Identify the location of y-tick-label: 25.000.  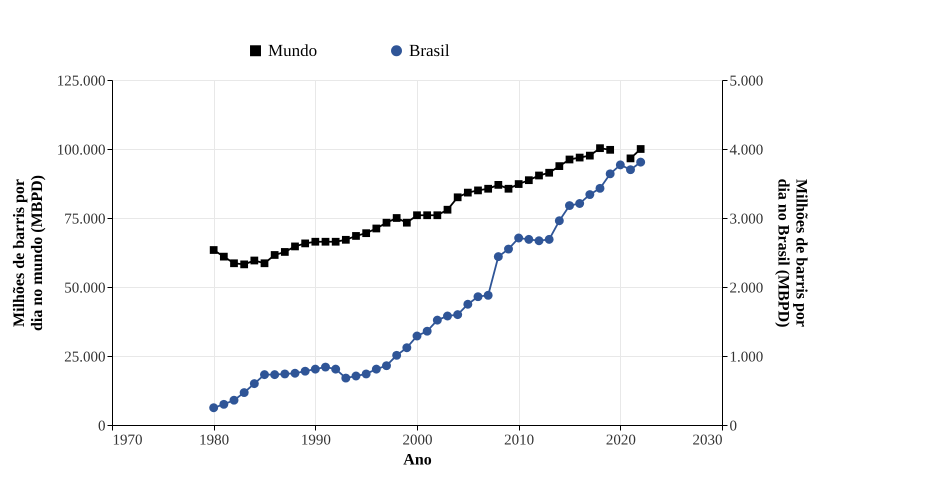
(85, 358).